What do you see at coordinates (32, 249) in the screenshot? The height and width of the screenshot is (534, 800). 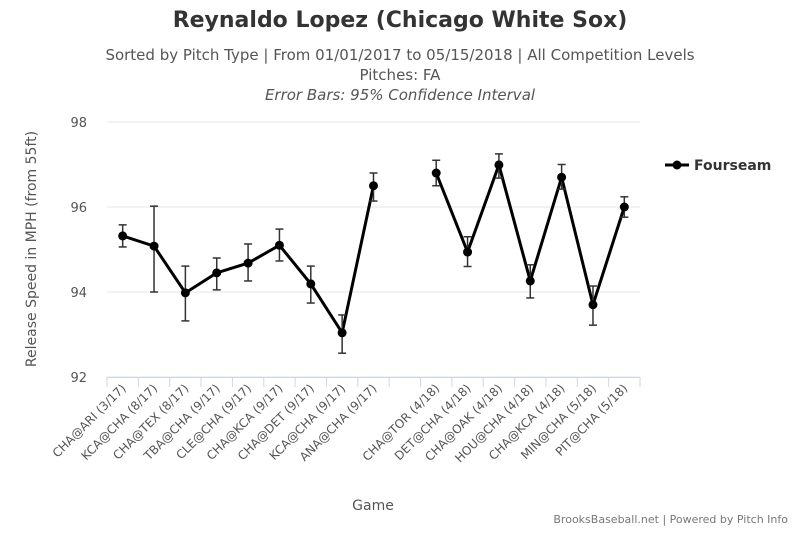 I see `y-axis-title: Release Speed in MPH (from 55ft)` at bounding box center [32, 249].